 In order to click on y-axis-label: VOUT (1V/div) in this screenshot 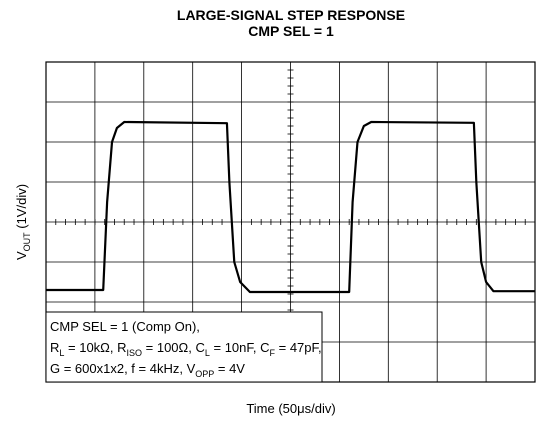, I will do `click(23, 222)`.